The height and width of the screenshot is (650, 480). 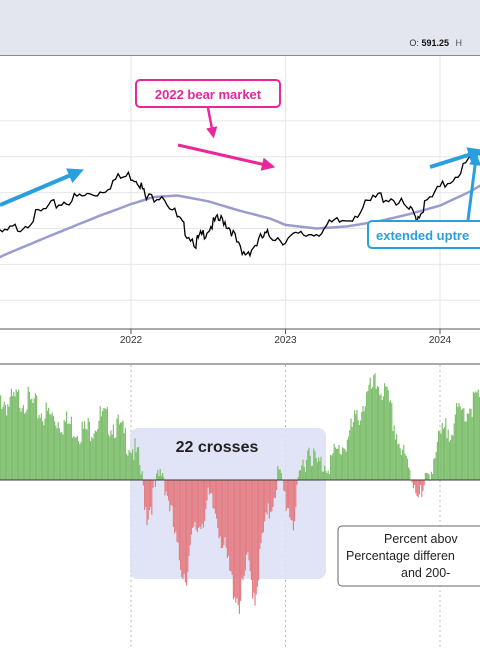 I want to click on panel-separator, so click(x=240, y=358).